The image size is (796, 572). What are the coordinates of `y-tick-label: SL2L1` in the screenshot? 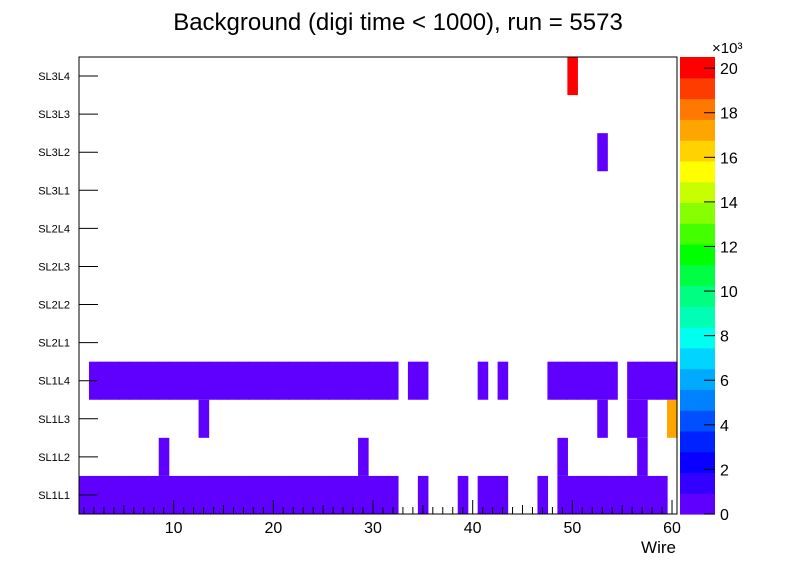 It's located at (54, 344).